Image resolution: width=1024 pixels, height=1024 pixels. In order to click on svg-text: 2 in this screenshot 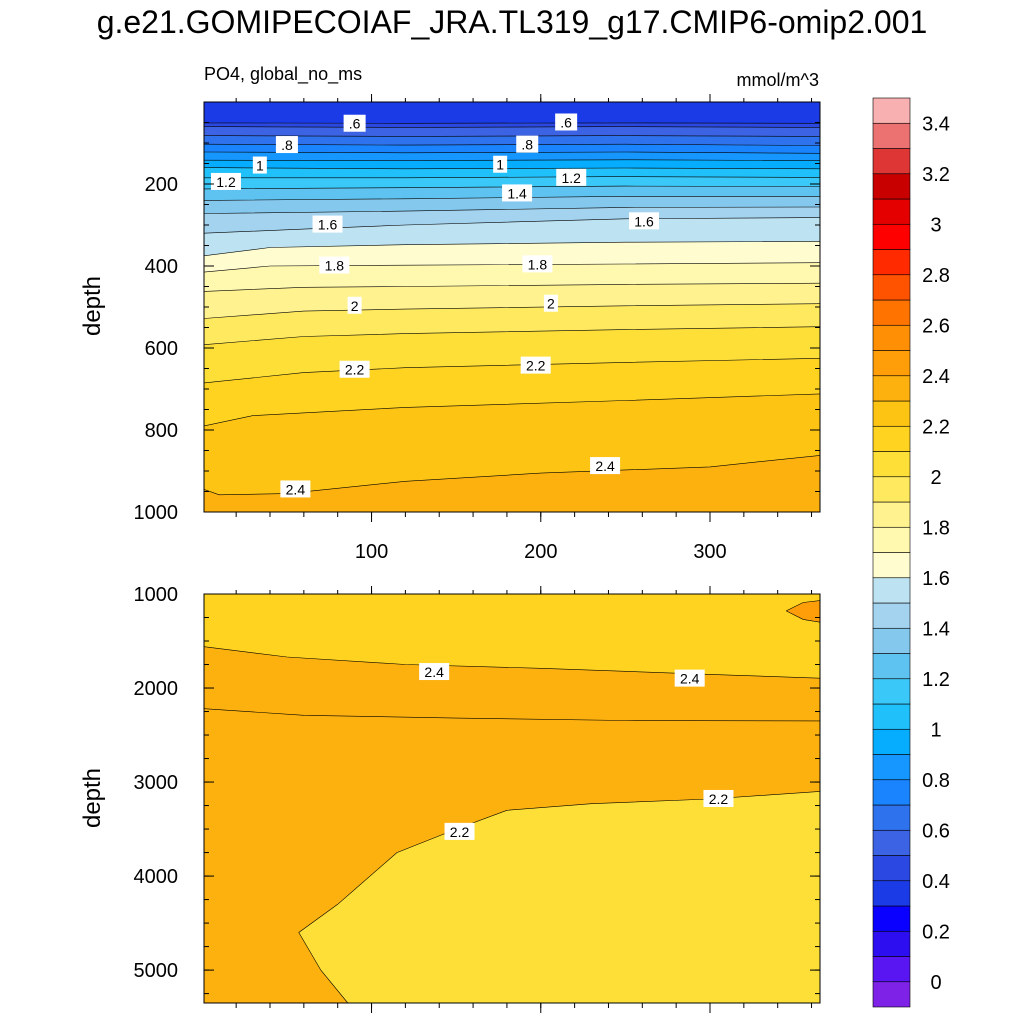, I will do `click(355, 306)`.